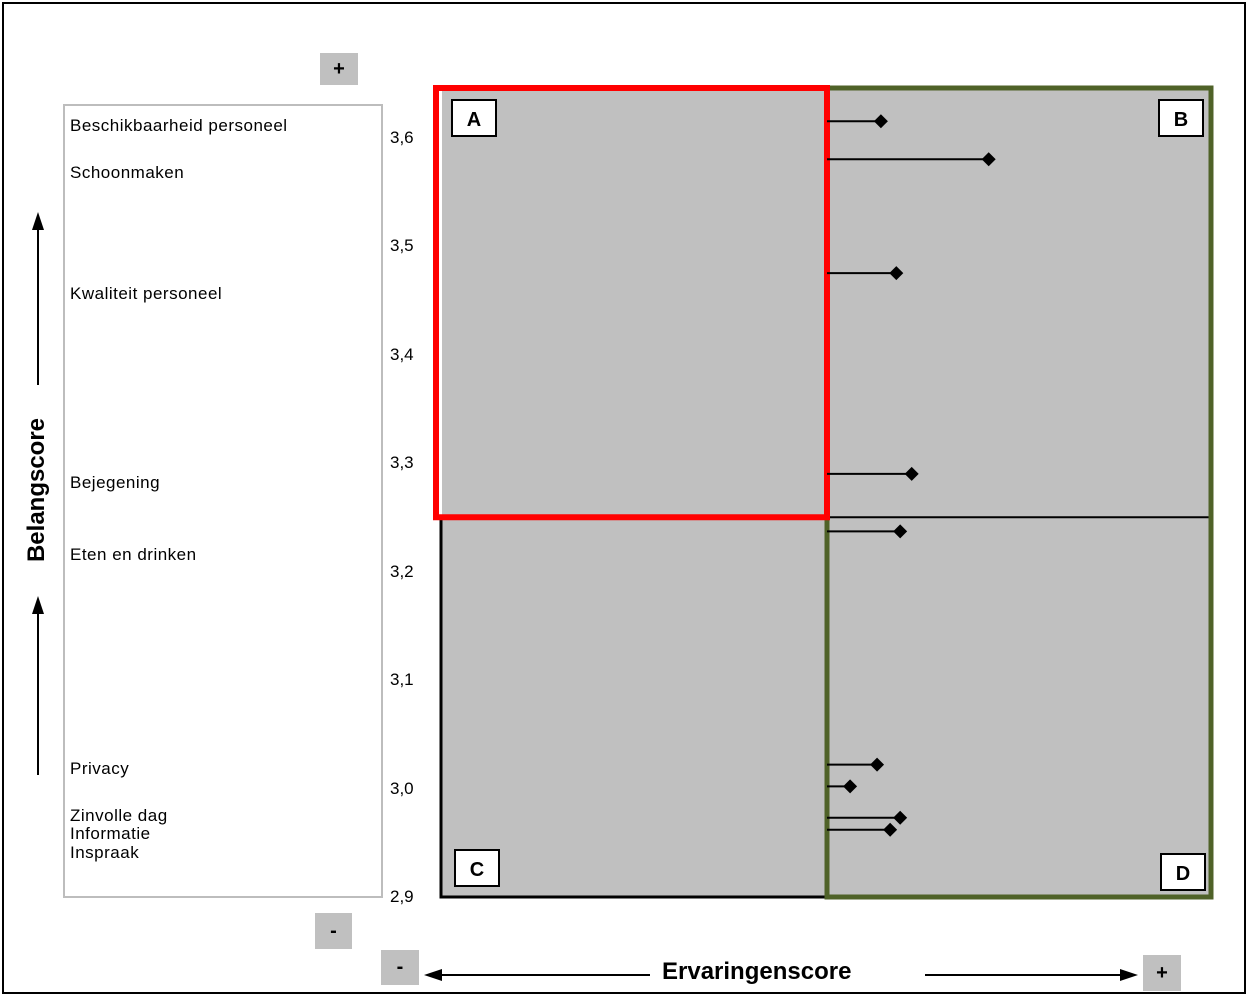 The height and width of the screenshot is (998, 1252). I want to click on quadrant-c-box, so click(477, 868).